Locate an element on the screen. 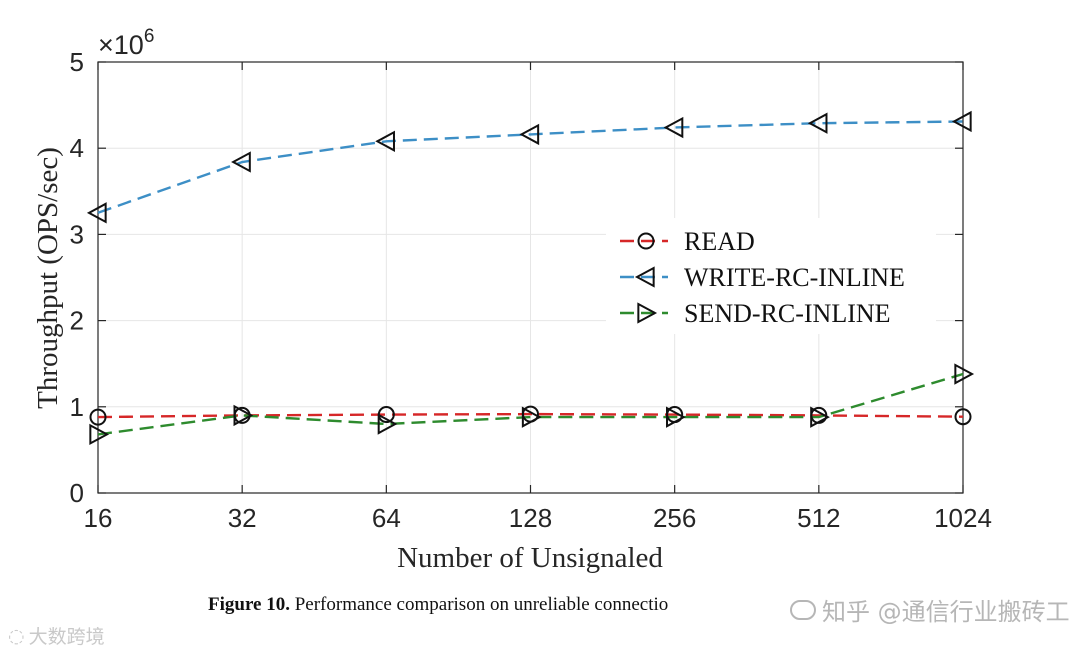  watermark-left-text: 大数跨境 is located at coordinates (66, 637).